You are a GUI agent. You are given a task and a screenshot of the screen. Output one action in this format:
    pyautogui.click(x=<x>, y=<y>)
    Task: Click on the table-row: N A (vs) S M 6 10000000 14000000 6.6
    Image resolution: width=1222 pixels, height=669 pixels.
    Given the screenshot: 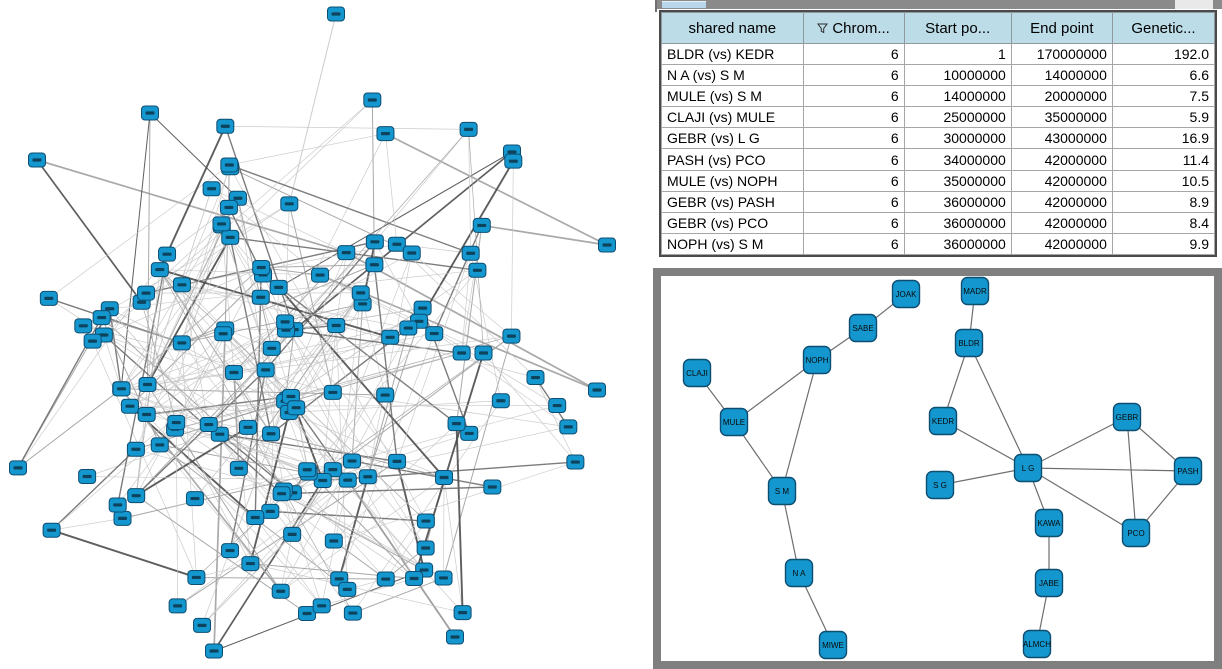 What is the action you would take?
    pyautogui.click(x=938, y=75)
    